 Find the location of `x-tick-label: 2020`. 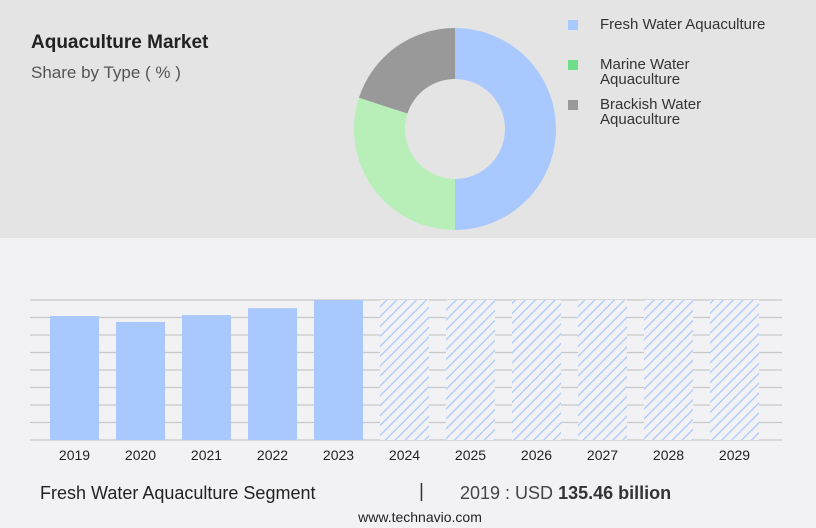

x-tick-label: 2020 is located at coordinates (140, 455).